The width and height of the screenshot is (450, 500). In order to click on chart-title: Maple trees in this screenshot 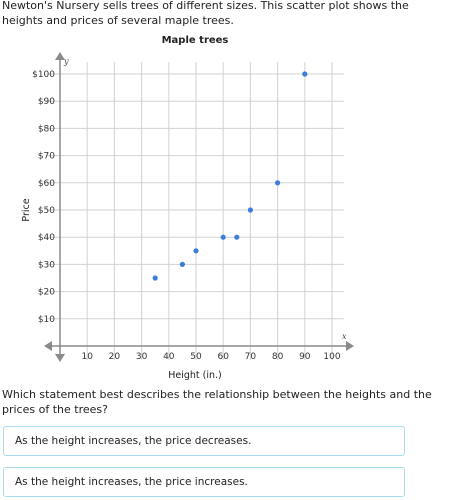, I will do `click(195, 40)`.